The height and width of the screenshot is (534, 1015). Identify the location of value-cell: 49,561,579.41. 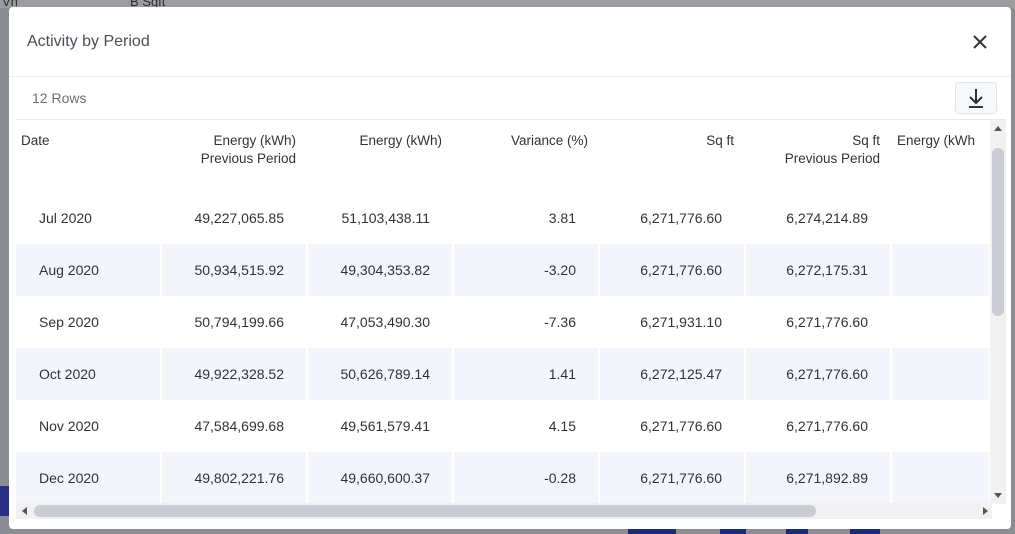
(381, 426).